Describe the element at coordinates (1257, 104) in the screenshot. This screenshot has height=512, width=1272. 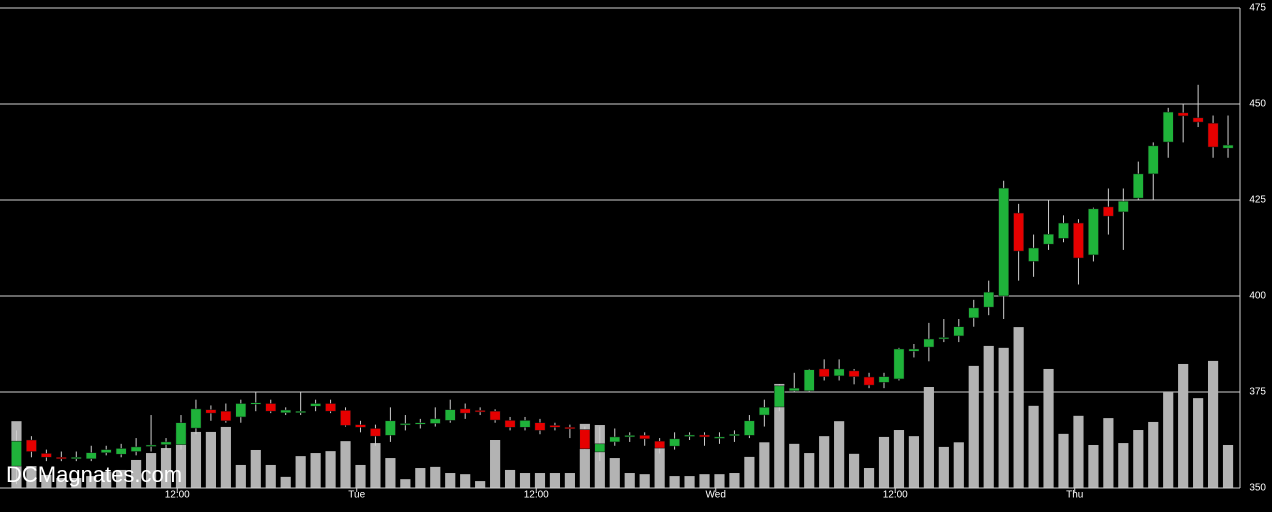
I see `y-tick-label: 450` at that location.